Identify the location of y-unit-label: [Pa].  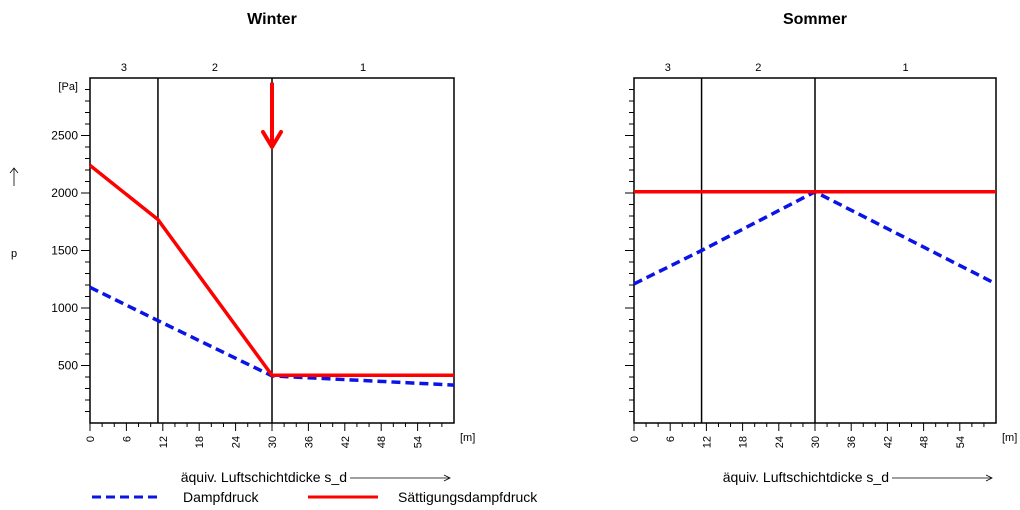
(68, 87).